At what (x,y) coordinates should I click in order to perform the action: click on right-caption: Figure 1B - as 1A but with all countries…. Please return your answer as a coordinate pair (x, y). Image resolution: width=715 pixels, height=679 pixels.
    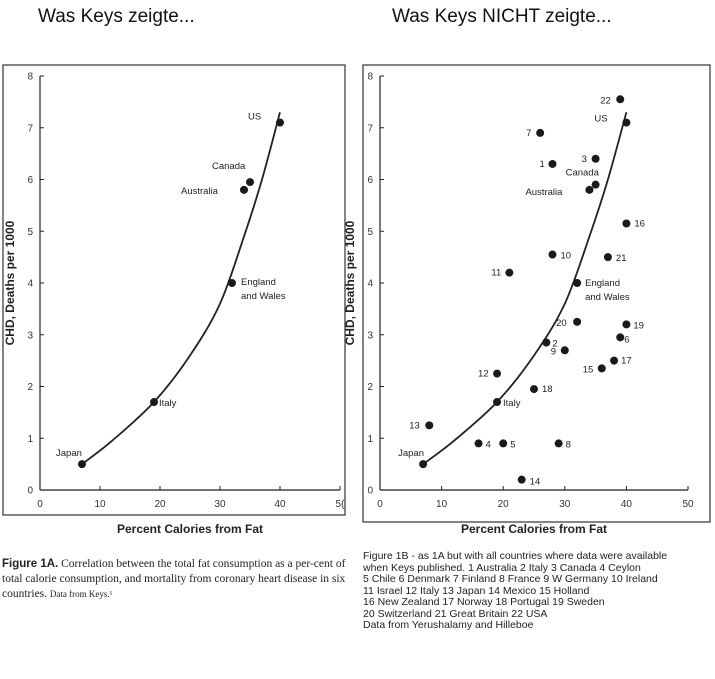
    Looking at the image, I should click on (539, 591).